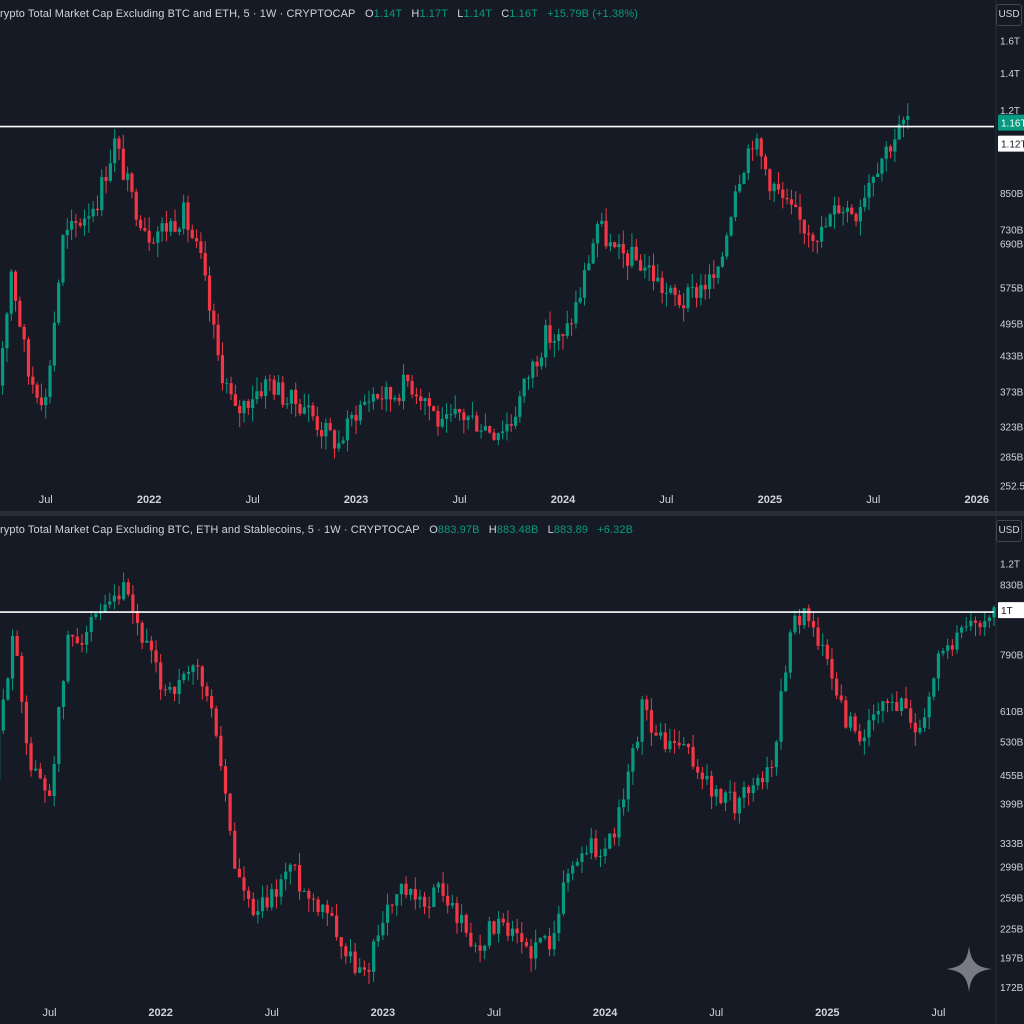 The image size is (1024, 1024). I want to click on bottom-currency-button: USD, so click(1009, 531).